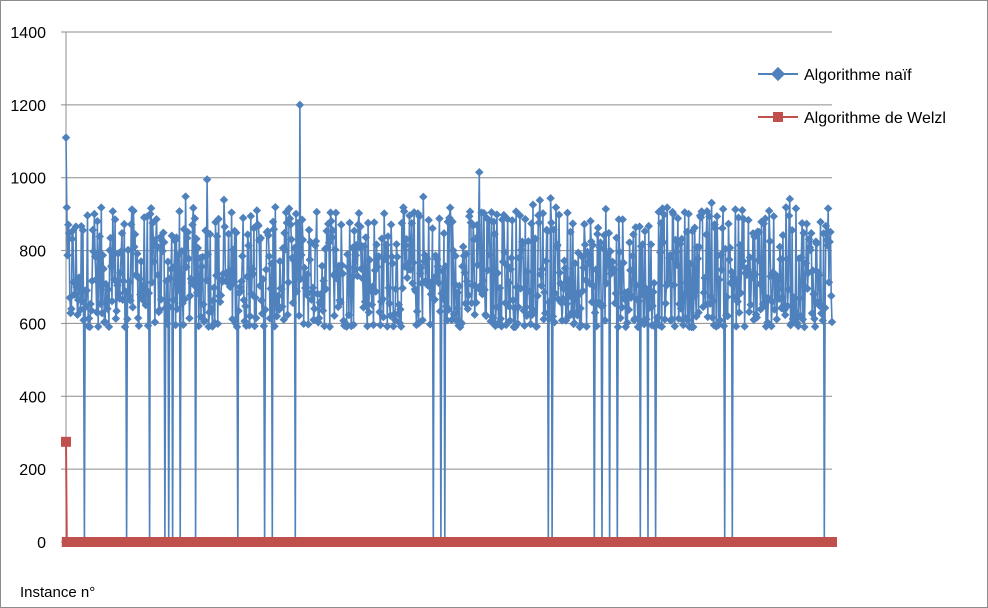 The width and height of the screenshot is (988, 608). I want to click on legend-label-naif: Algorithme naïf, so click(858, 75).